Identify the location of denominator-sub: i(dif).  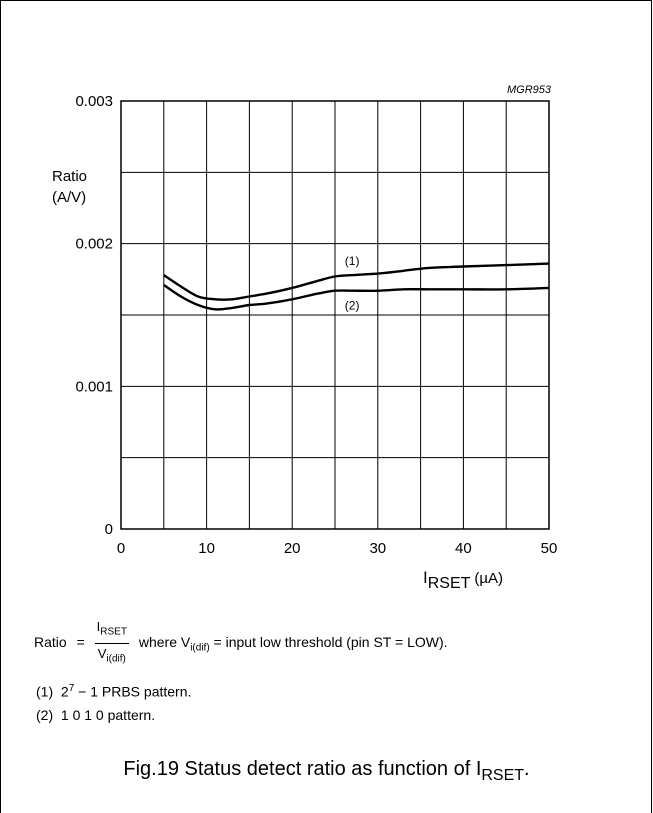
(116, 659).